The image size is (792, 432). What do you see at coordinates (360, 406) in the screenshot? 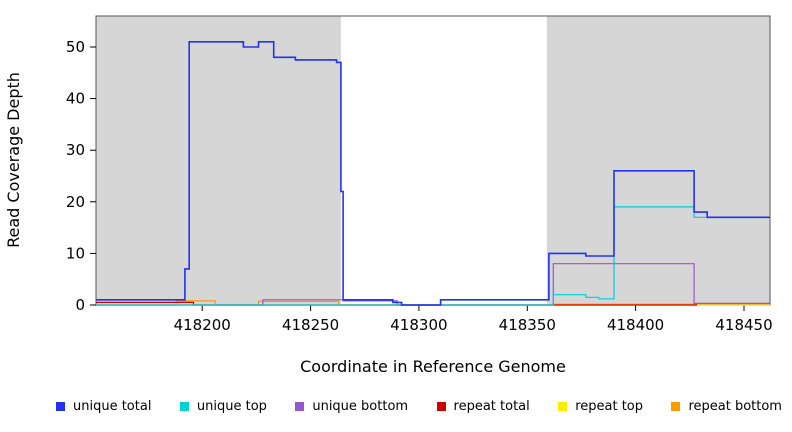
I see `legend-label-unique-bottom: unique bottom` at bounding box center [360, 406].